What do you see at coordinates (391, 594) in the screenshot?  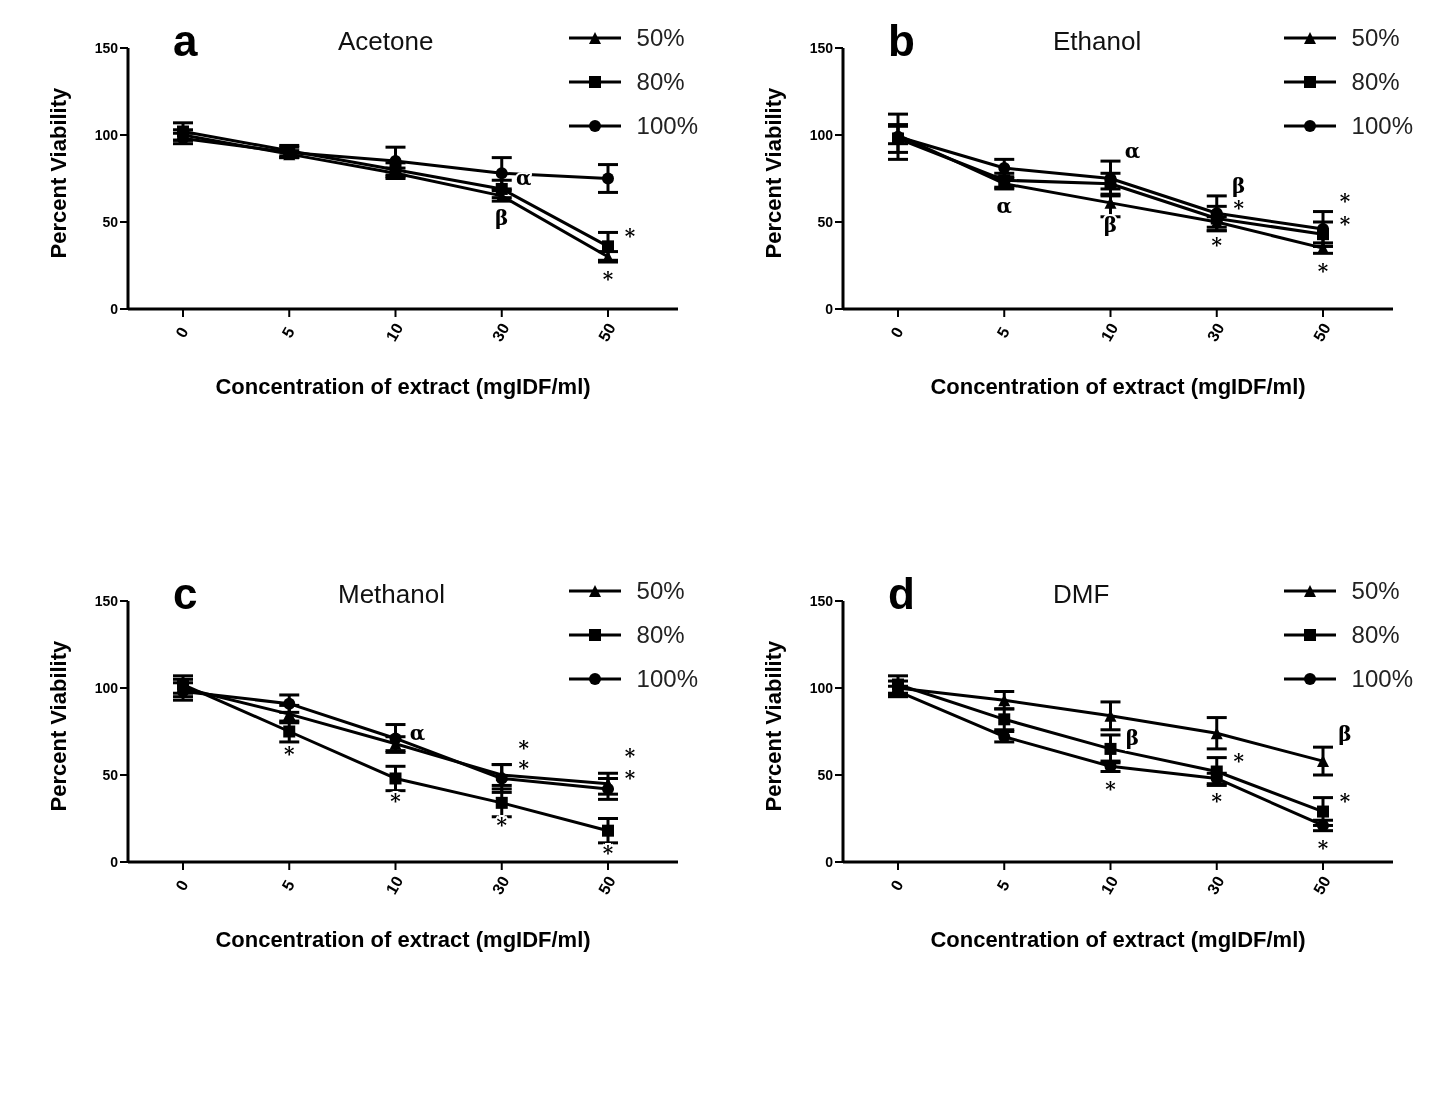 I see `chart-title: Methanol` at bounding box center [391, 594].